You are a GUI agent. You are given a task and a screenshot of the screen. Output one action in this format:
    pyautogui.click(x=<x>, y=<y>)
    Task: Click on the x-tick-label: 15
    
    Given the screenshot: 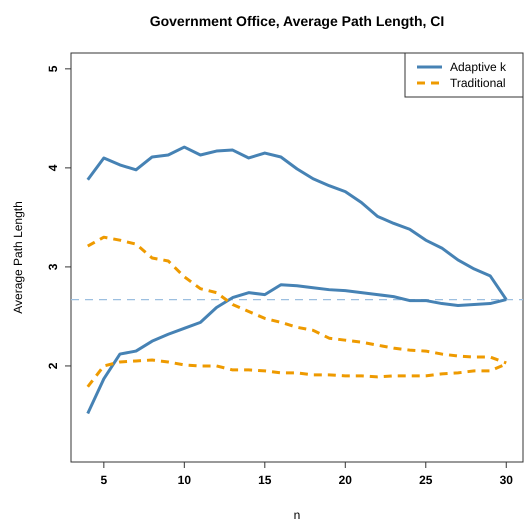 What is the action you would take?
    pyautogui.click(x=265, y=480)
    